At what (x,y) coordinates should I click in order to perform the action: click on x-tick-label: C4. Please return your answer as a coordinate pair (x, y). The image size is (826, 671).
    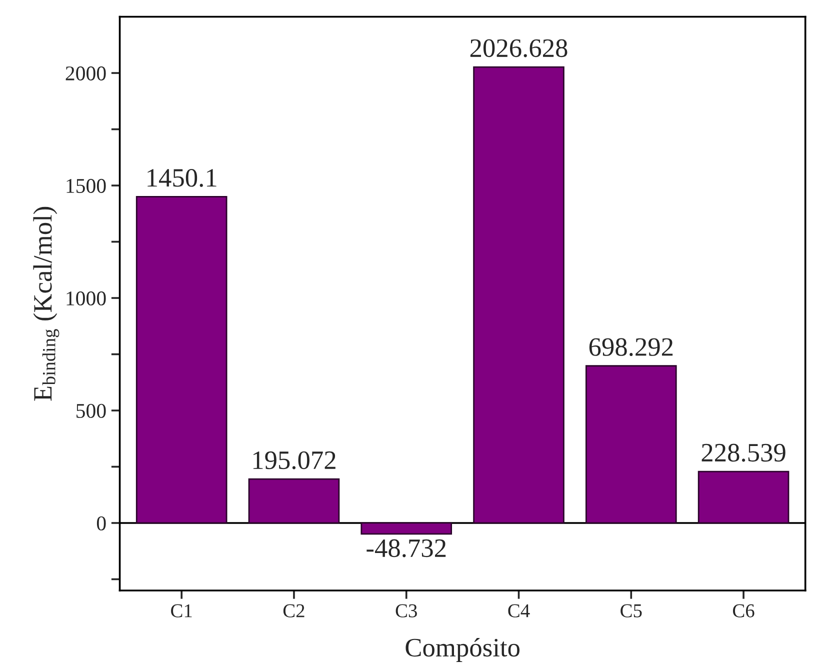
    Looking at the image, I should click on (519, 611).